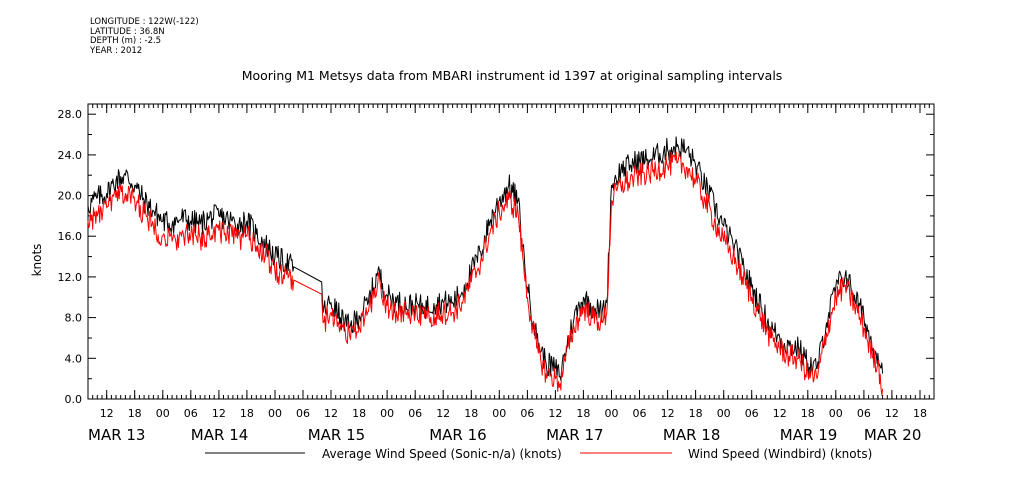 The width and height of the screenshot is (1009, 504). I want to click on latitude-label: LATITUDE : 36.8N, so click(127, 31).